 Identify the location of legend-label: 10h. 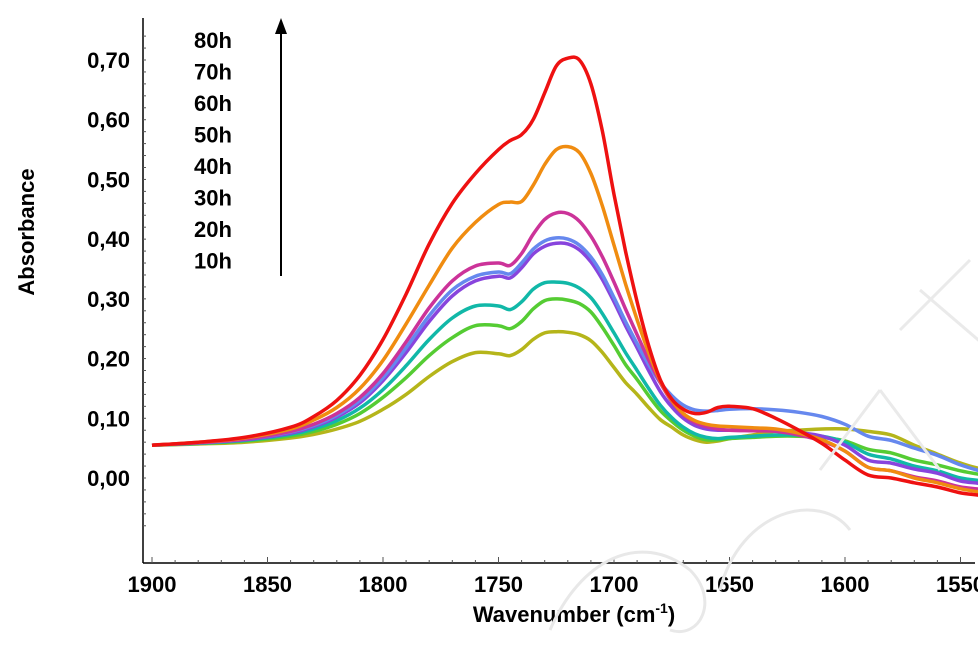
(213, 261).